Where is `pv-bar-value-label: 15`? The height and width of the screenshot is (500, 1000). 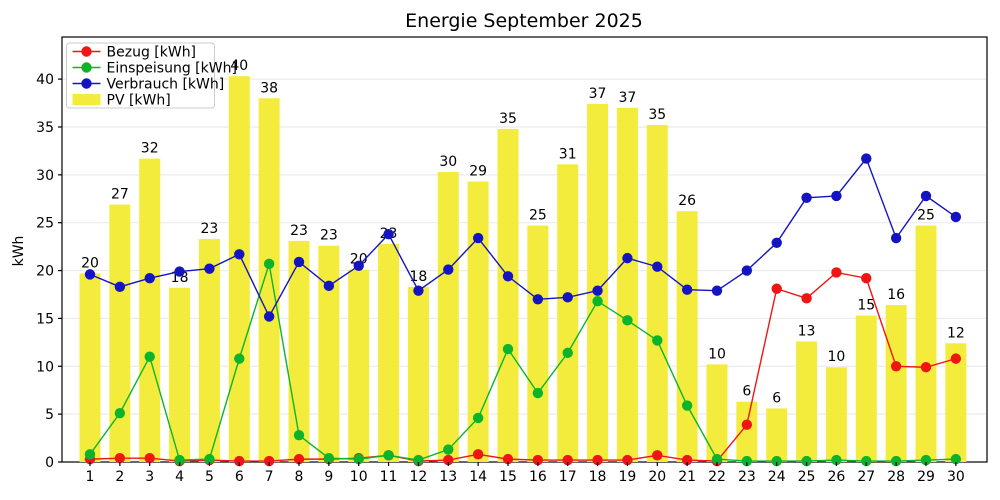
pv-bar-value-label: 15 is located at coordinates (866, 306).